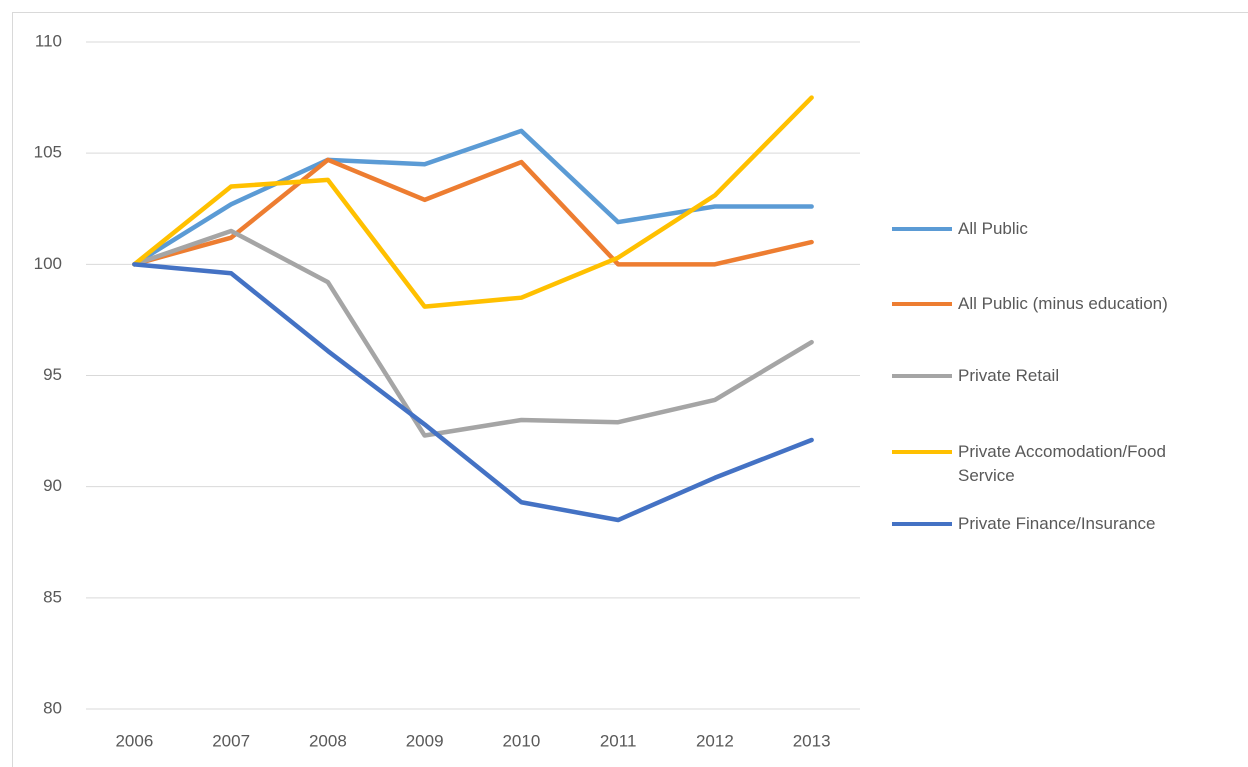 This screenshot has height=767, width=1248. I want to click on x-tick-label: 2012, so click(715, 740).